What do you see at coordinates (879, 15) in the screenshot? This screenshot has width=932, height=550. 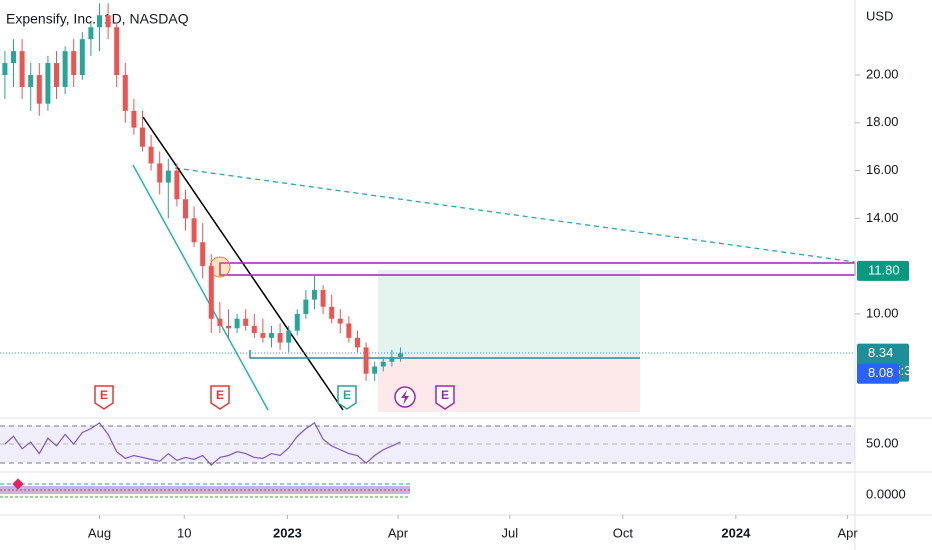 I see `currency: USD` at bounding box center [879, 15].